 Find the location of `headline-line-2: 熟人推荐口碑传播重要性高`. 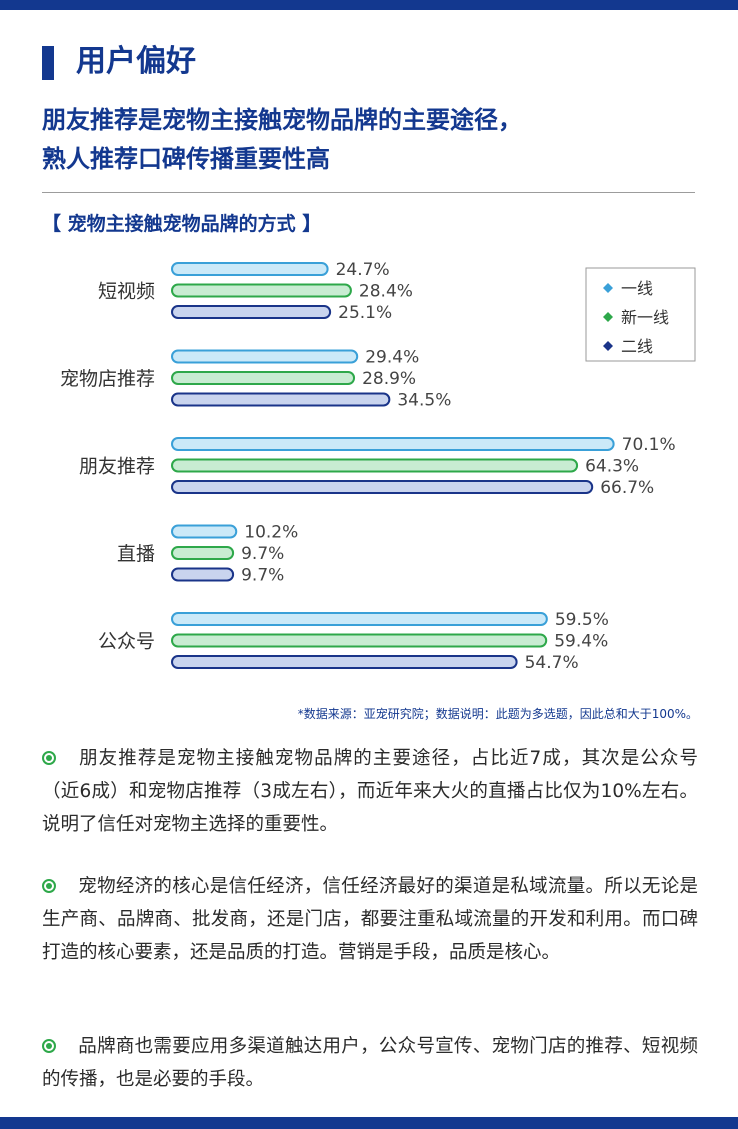

headline-line-2: 熟人推荐口碑传播重要性高 is located at coordinates (186, 159).